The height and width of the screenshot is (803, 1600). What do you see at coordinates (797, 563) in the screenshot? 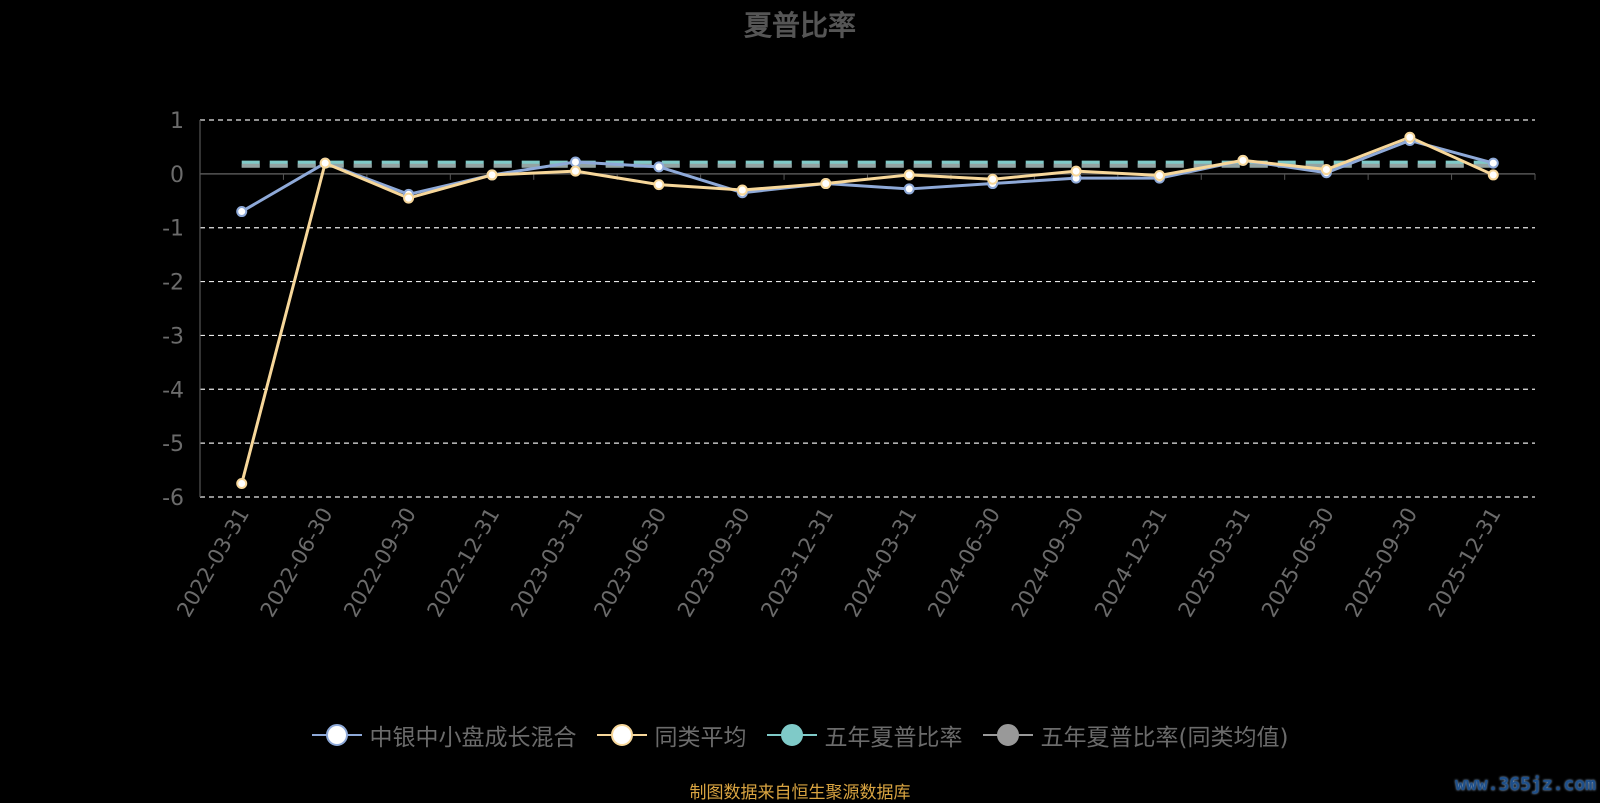
I see `x-tick-label: 2023-12-31` at bounding box center [797, 563].